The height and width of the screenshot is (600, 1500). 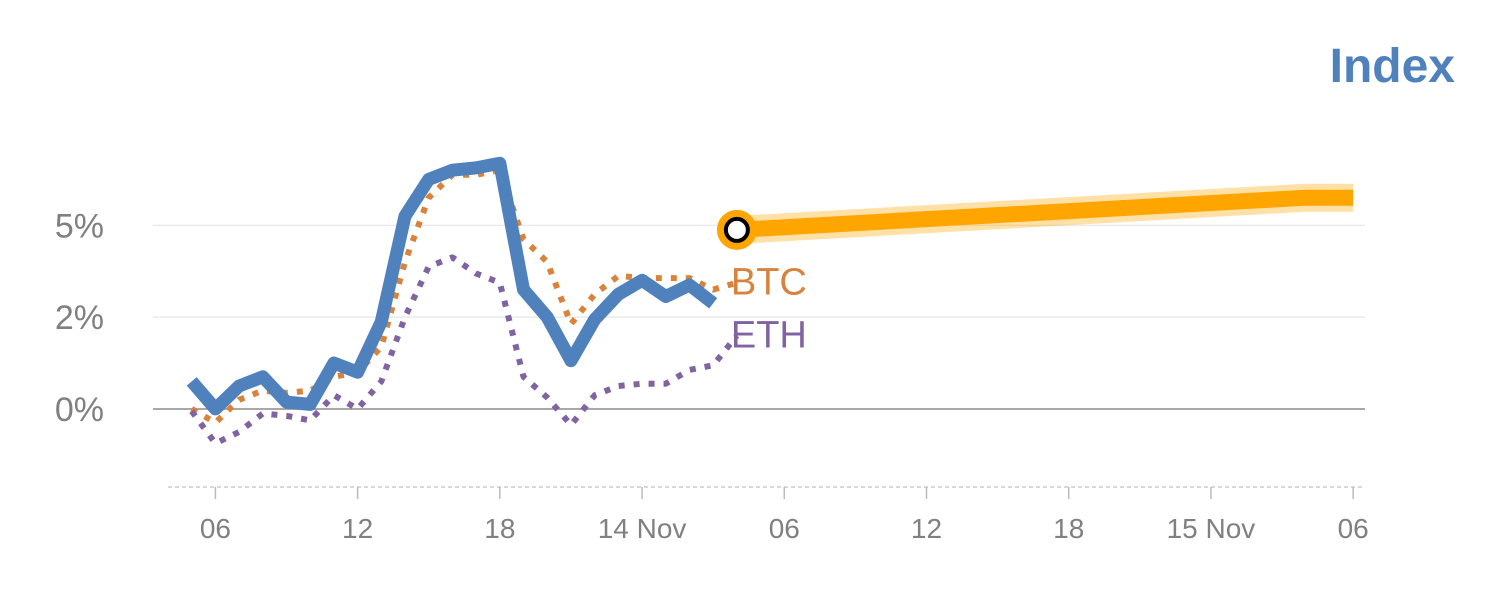 I want to click on series-projection-line, so click(x=1045, y=213).